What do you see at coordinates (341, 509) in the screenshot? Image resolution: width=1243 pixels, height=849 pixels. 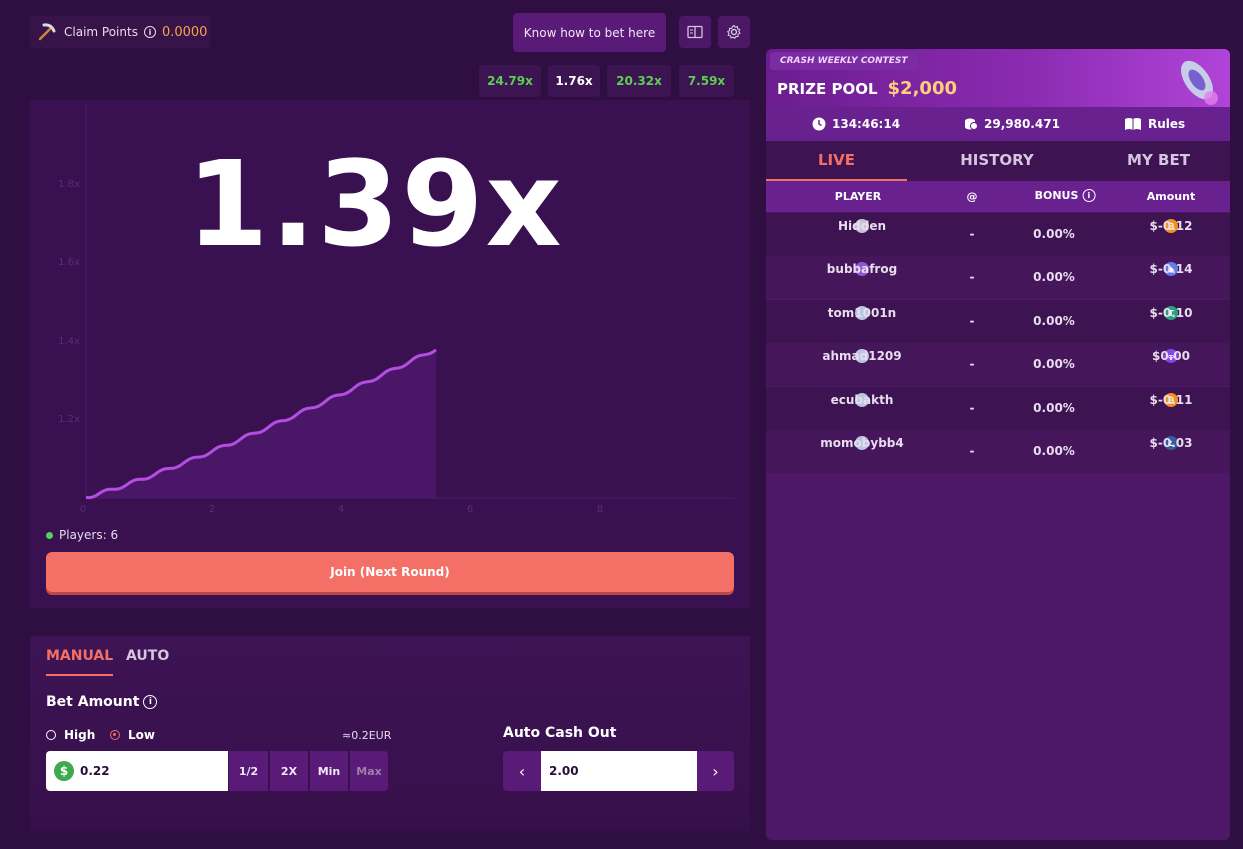 I see `x-tick-label: 4` at bounding box center [341, 509].